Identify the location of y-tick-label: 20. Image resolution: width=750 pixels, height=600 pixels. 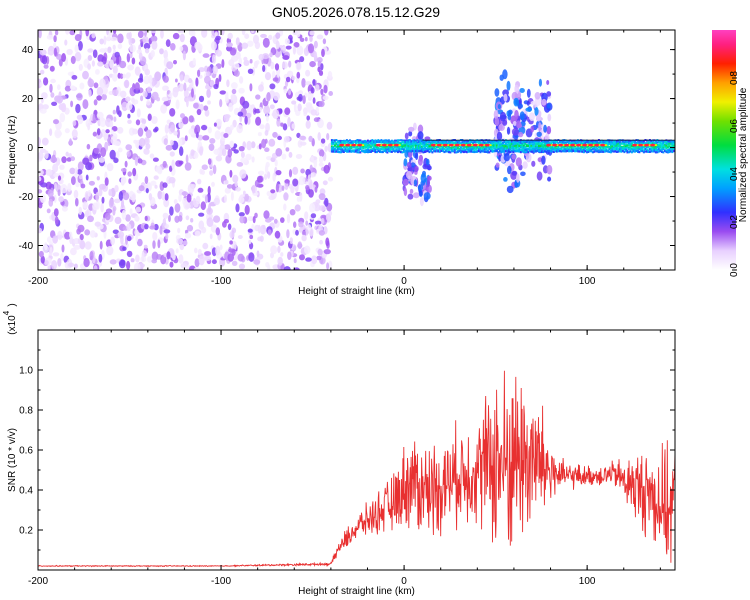
(28, 99).